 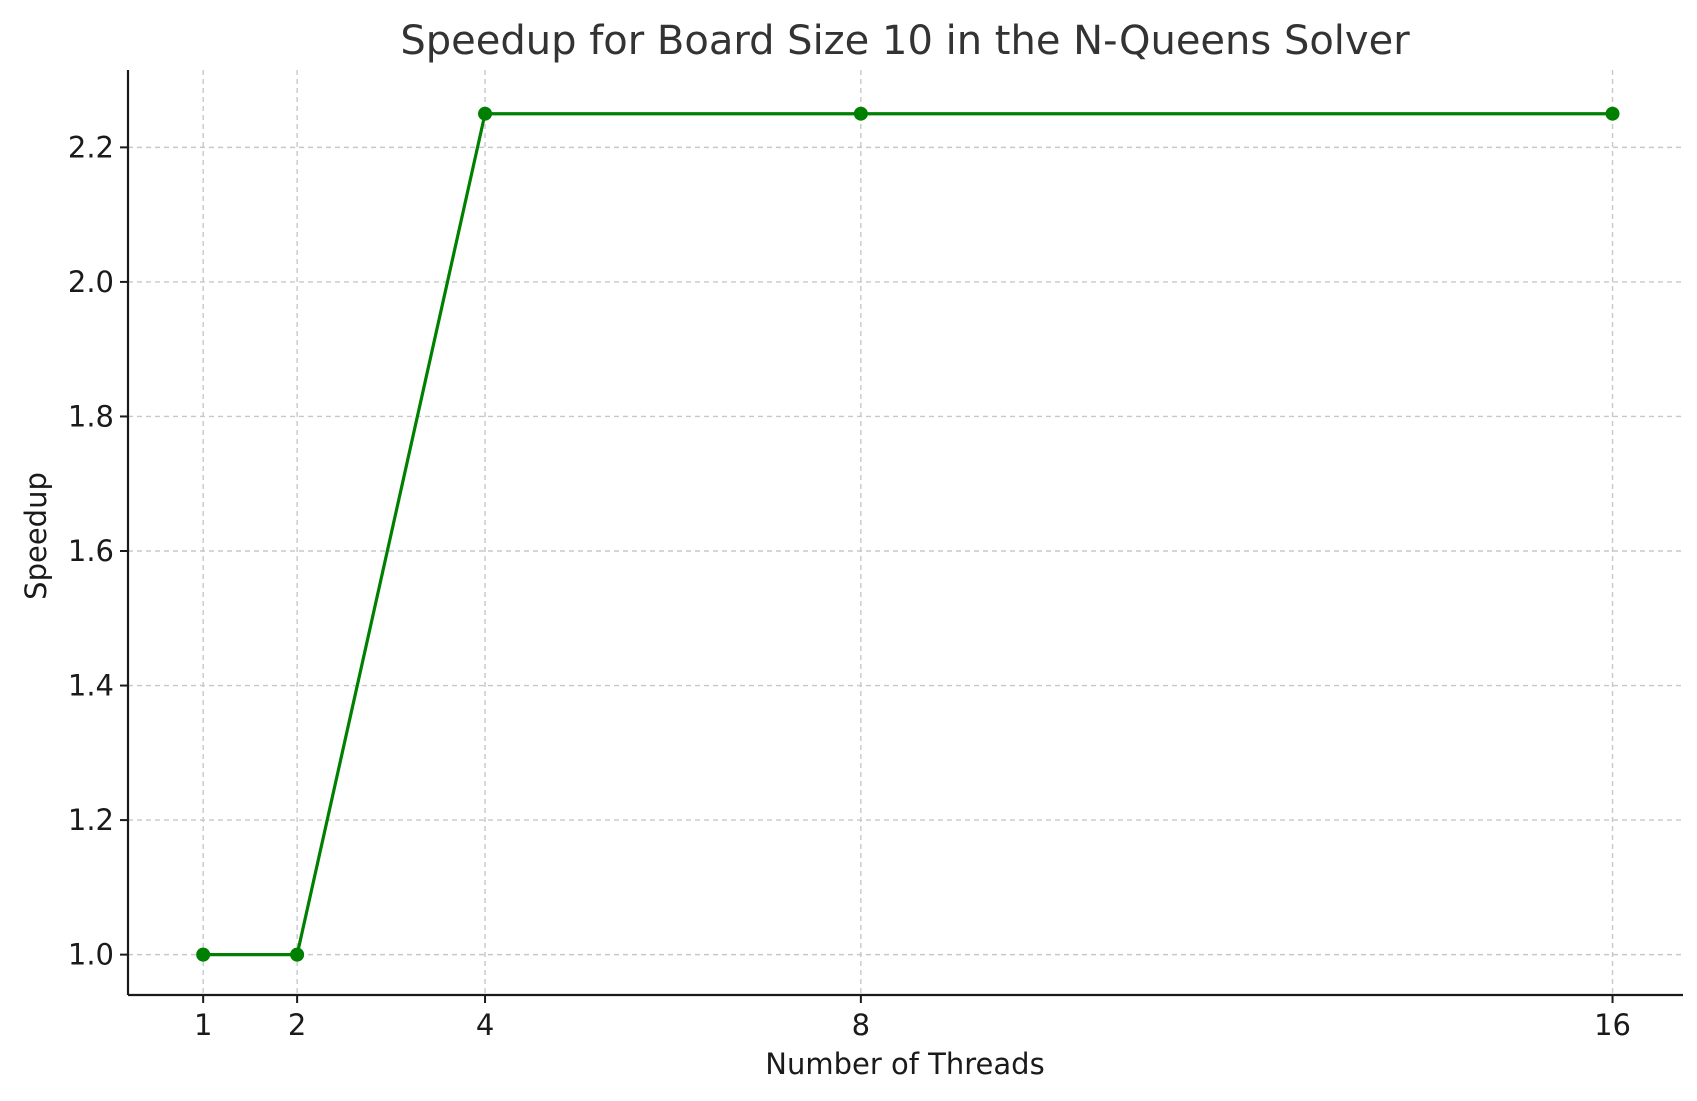 I want to click on y-tick-label: 2.2, so click(x=91, y=147).